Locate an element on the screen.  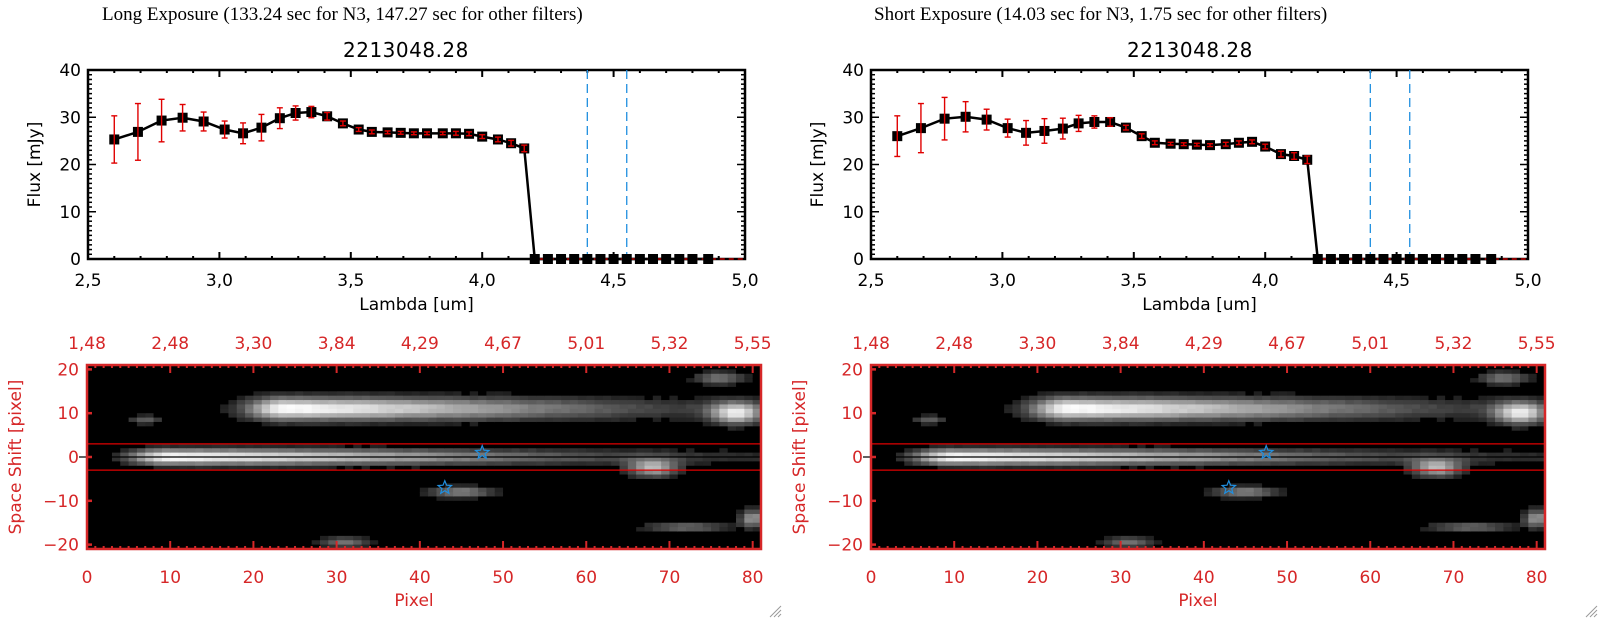
data-point is located at coordinates (534, 259).